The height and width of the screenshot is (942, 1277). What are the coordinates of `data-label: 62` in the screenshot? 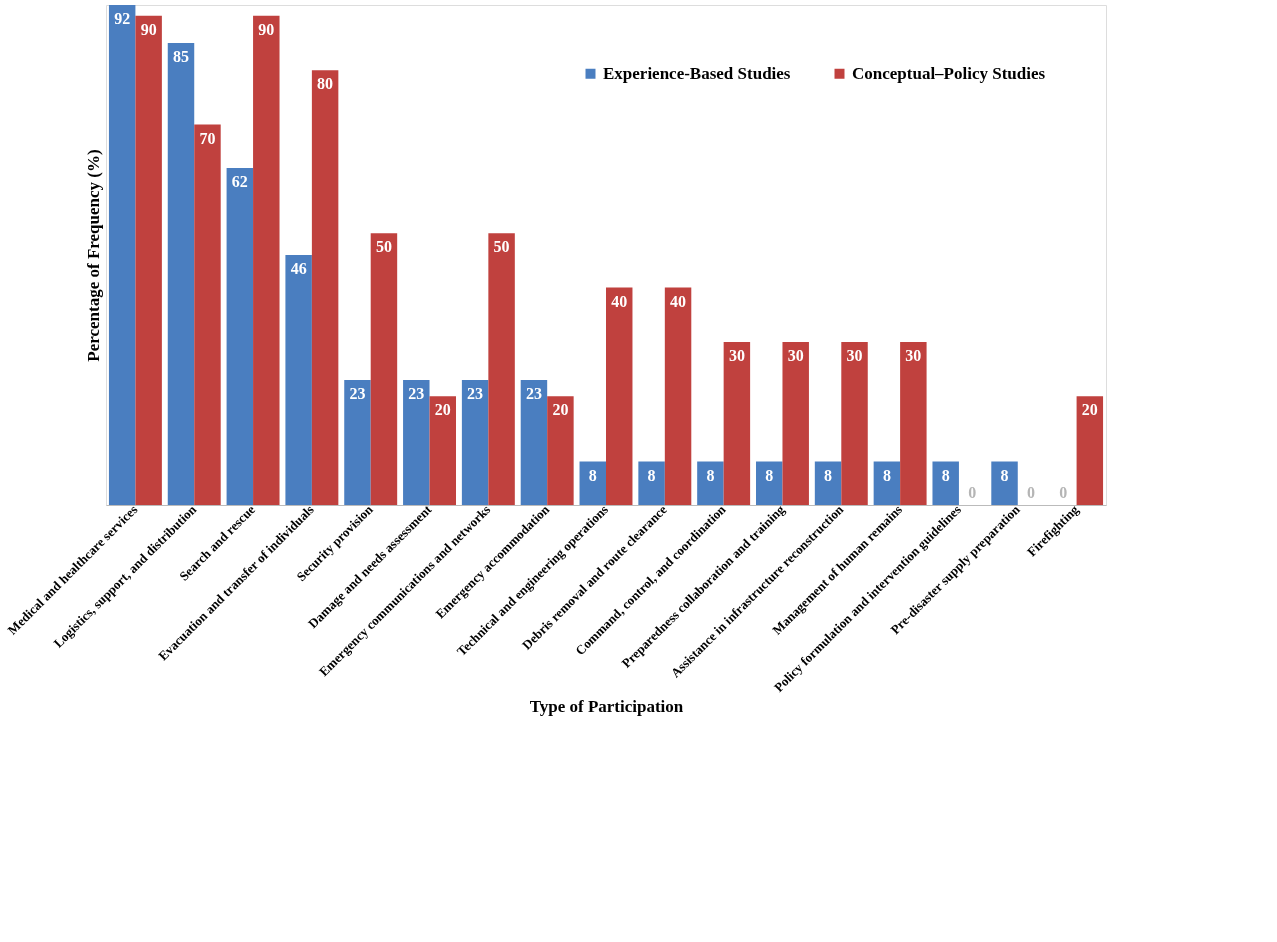 It's located at (239, 182).